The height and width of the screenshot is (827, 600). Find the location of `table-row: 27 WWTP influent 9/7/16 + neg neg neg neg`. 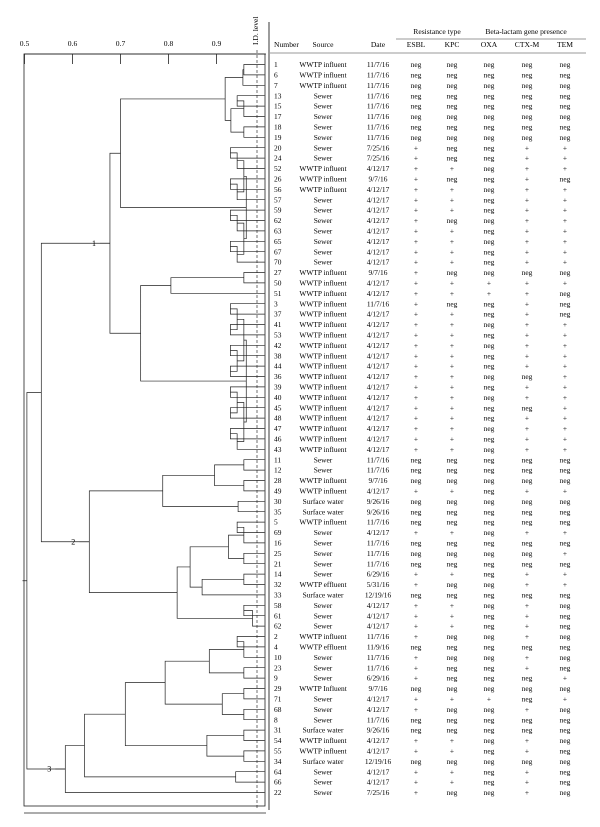

table-row: 27 WWTP influent 9/7/16 + neg neg neg neg is located at coordinates (422, 272).